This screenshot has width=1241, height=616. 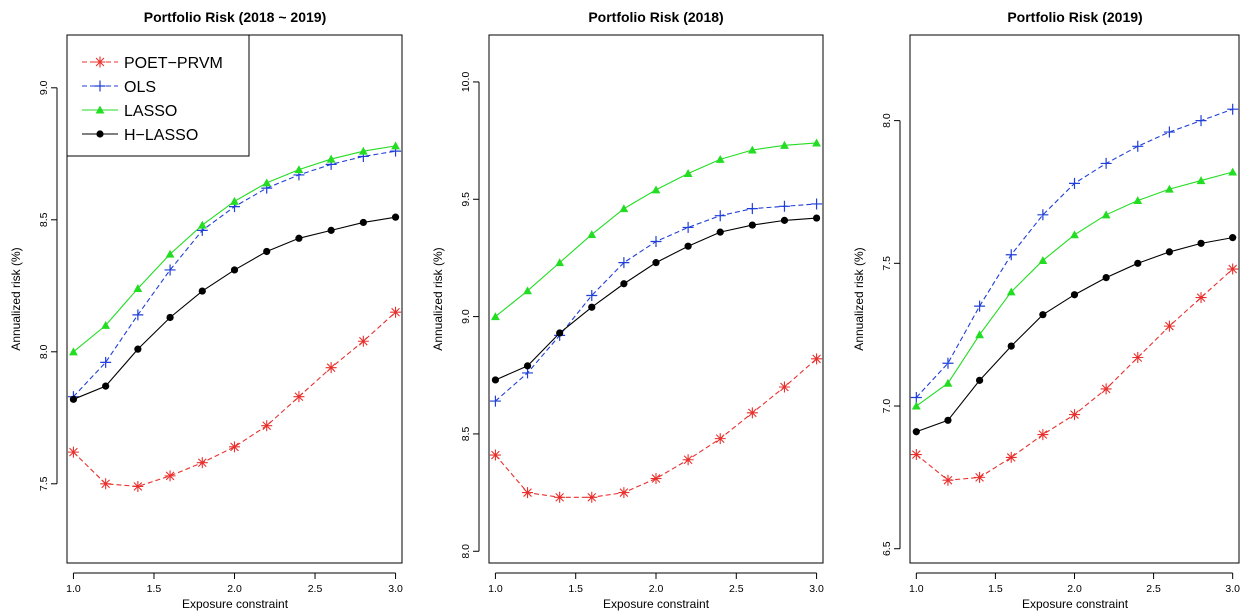 I want to click on y-tick-label: 10.0, so click(x=466, y=82).